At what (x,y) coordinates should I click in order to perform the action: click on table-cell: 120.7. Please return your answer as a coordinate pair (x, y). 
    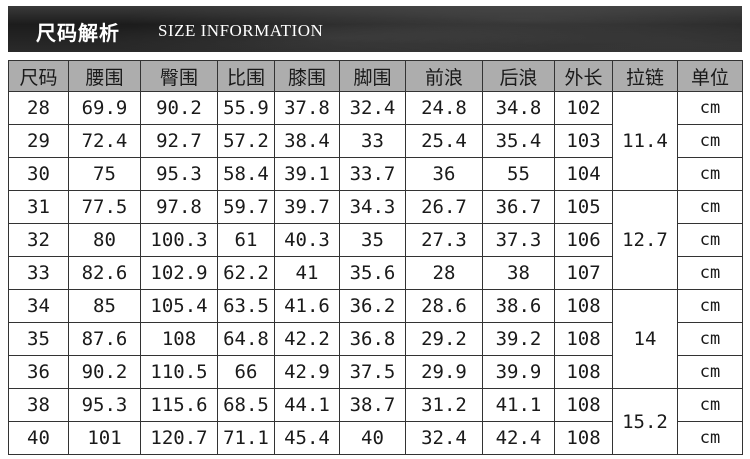
    Looking at the image, I should click on (179, 438).